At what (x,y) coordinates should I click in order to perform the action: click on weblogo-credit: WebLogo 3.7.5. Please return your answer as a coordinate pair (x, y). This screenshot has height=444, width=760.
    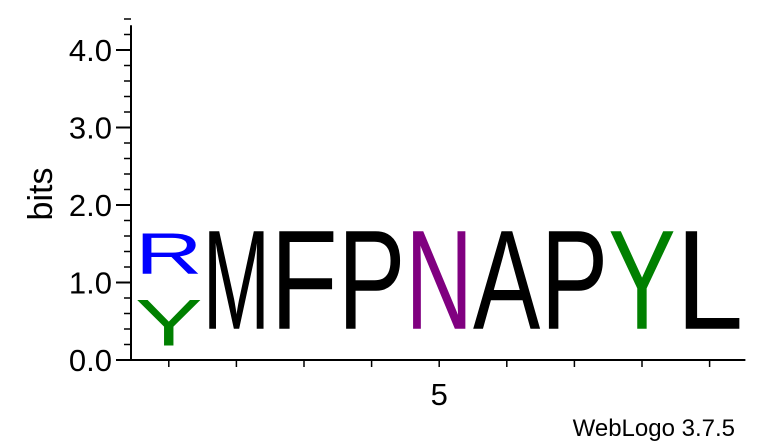
    Looking at the image, I should click on (654, 428).